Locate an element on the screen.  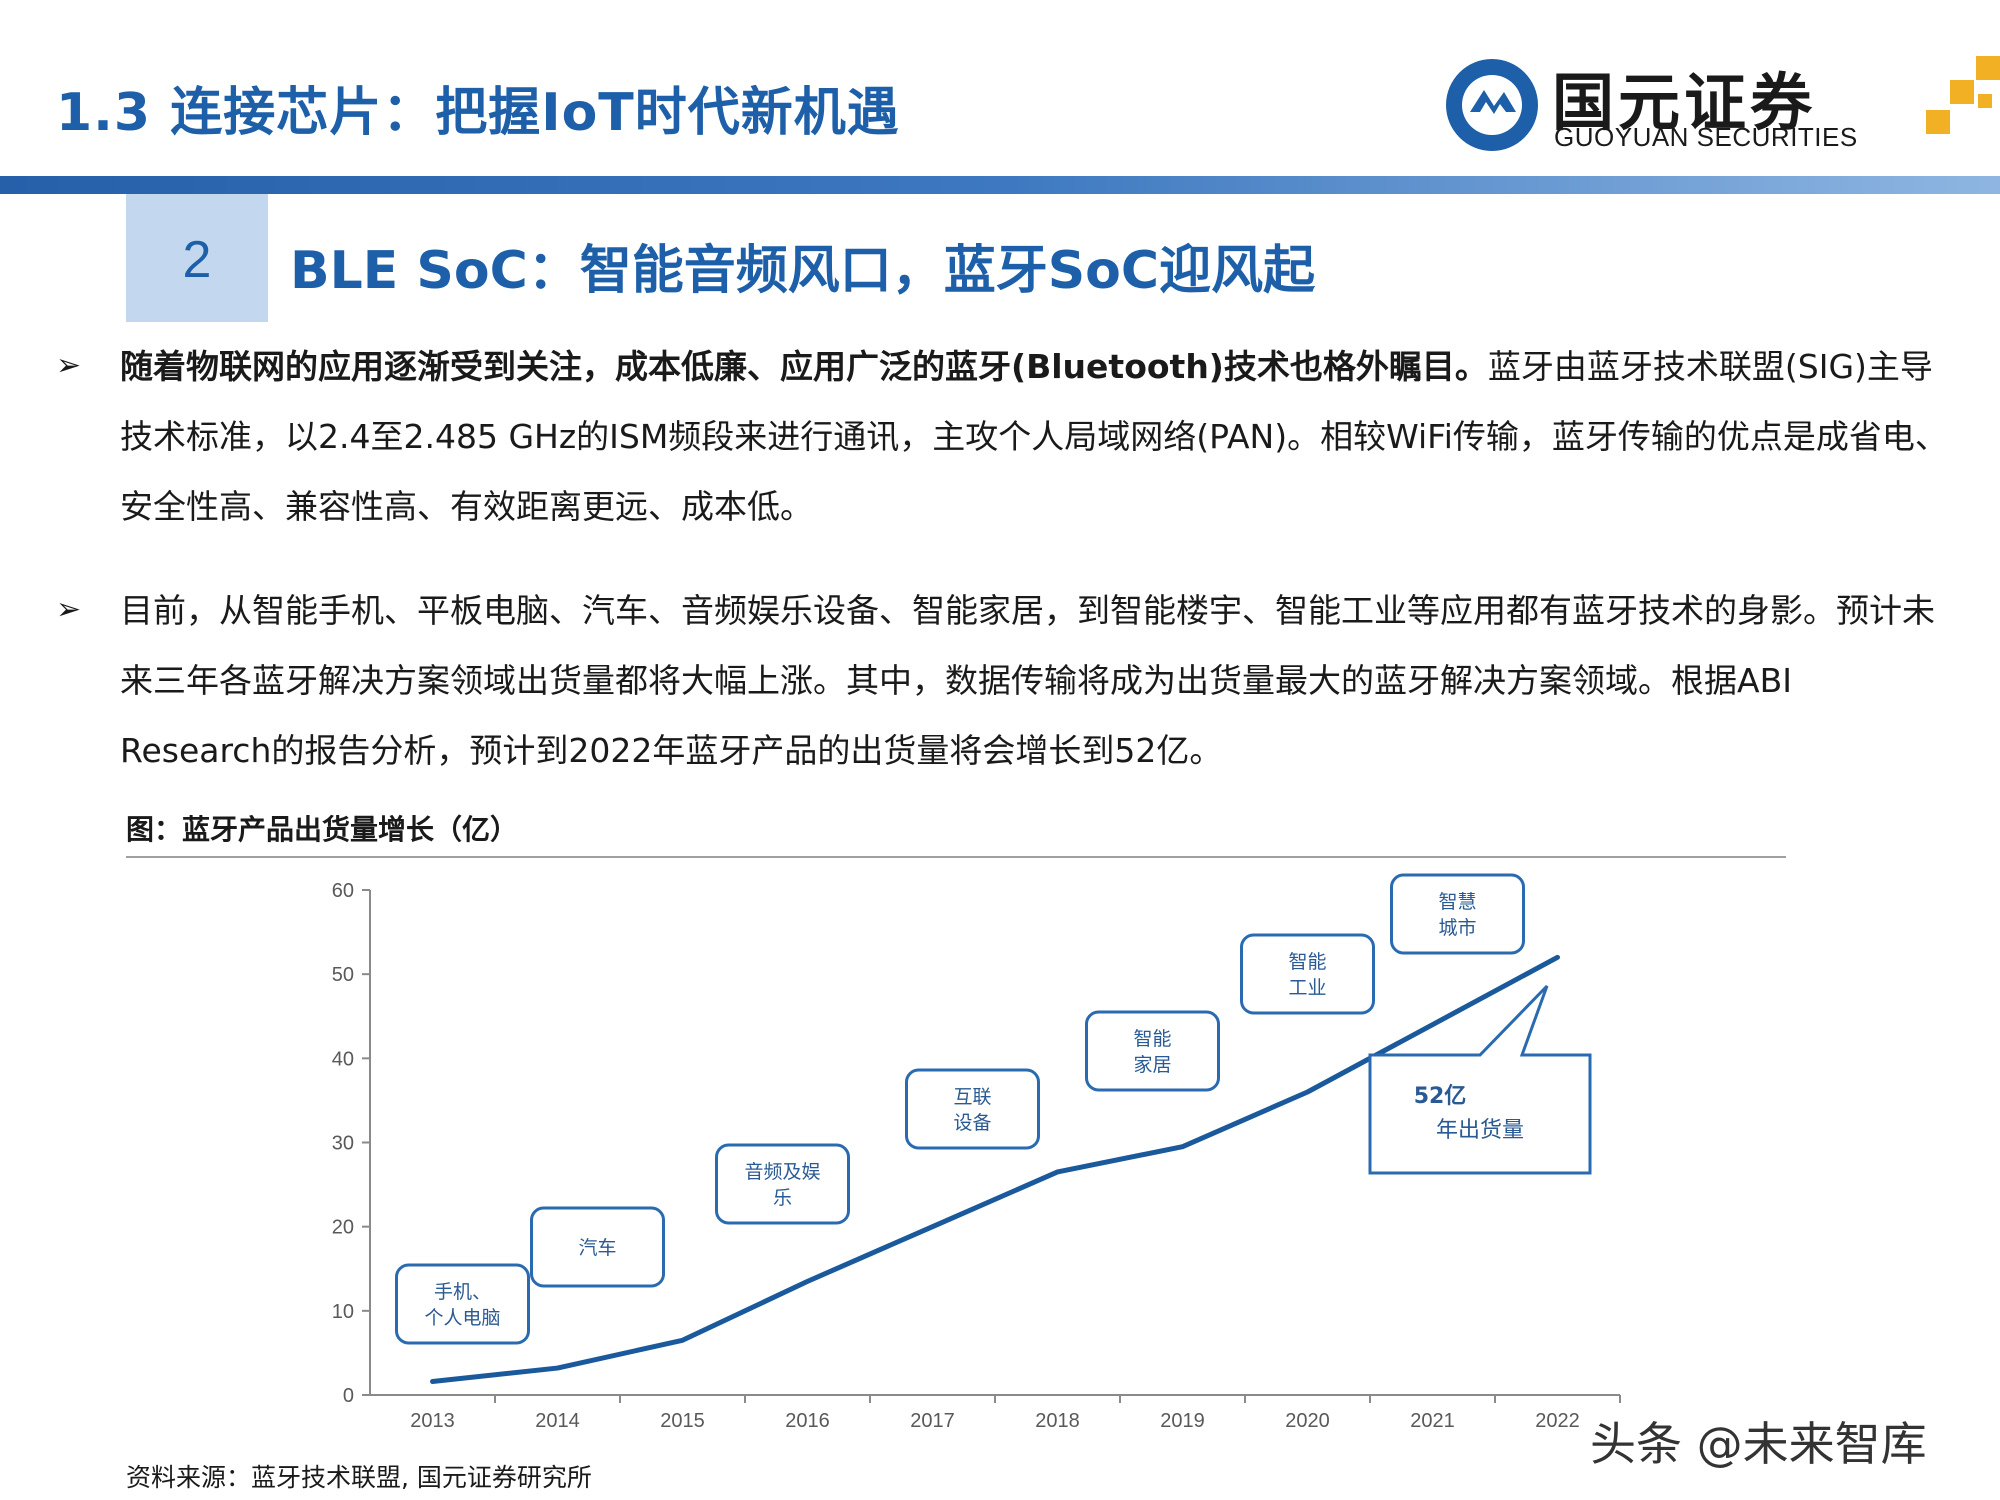
annotation-label: 音频及娱 is located at coordinates (782, 1172).